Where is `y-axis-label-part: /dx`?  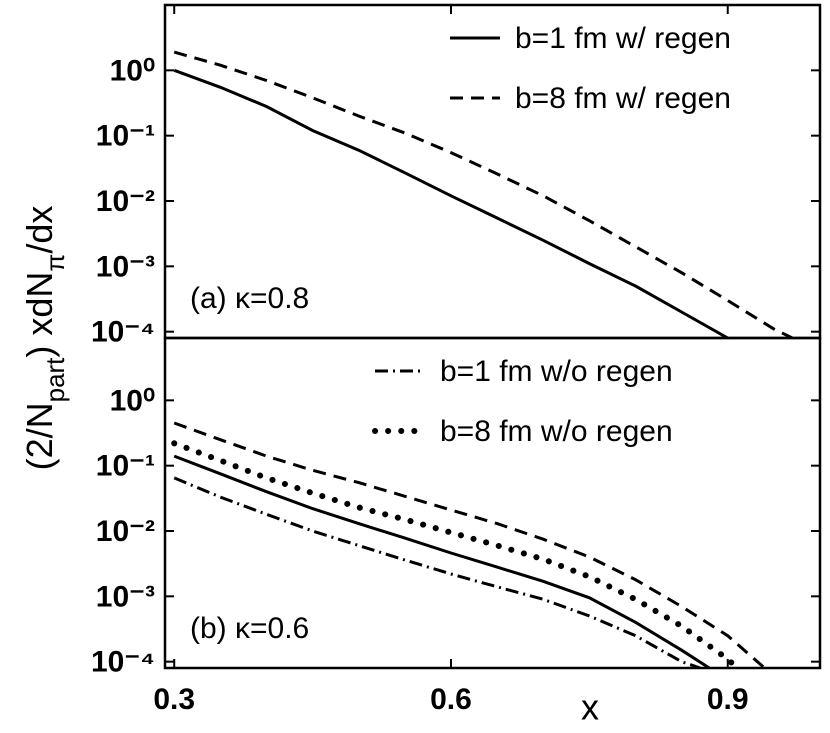
y-axis-label-part: /dx is located at coordinates (39, 230).